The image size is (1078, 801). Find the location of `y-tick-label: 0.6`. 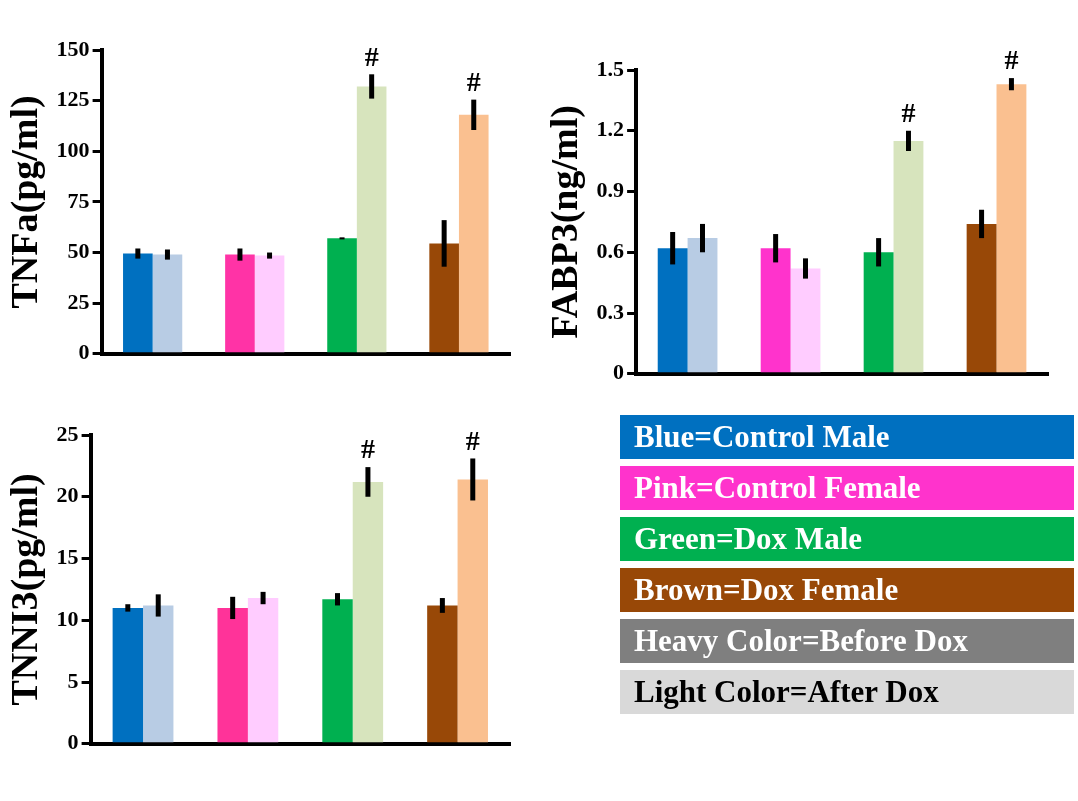

y-tick-label: 0.6 is located at coordinates (610, 250).